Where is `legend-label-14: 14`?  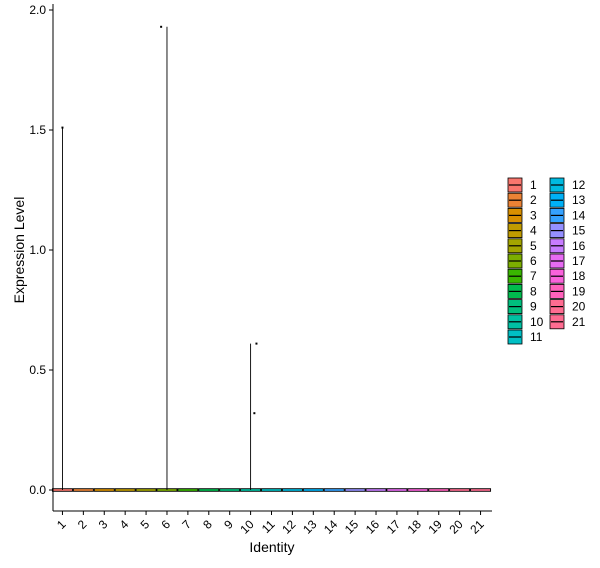 legend-label-14: 14 is located at coordinates (579, 215).